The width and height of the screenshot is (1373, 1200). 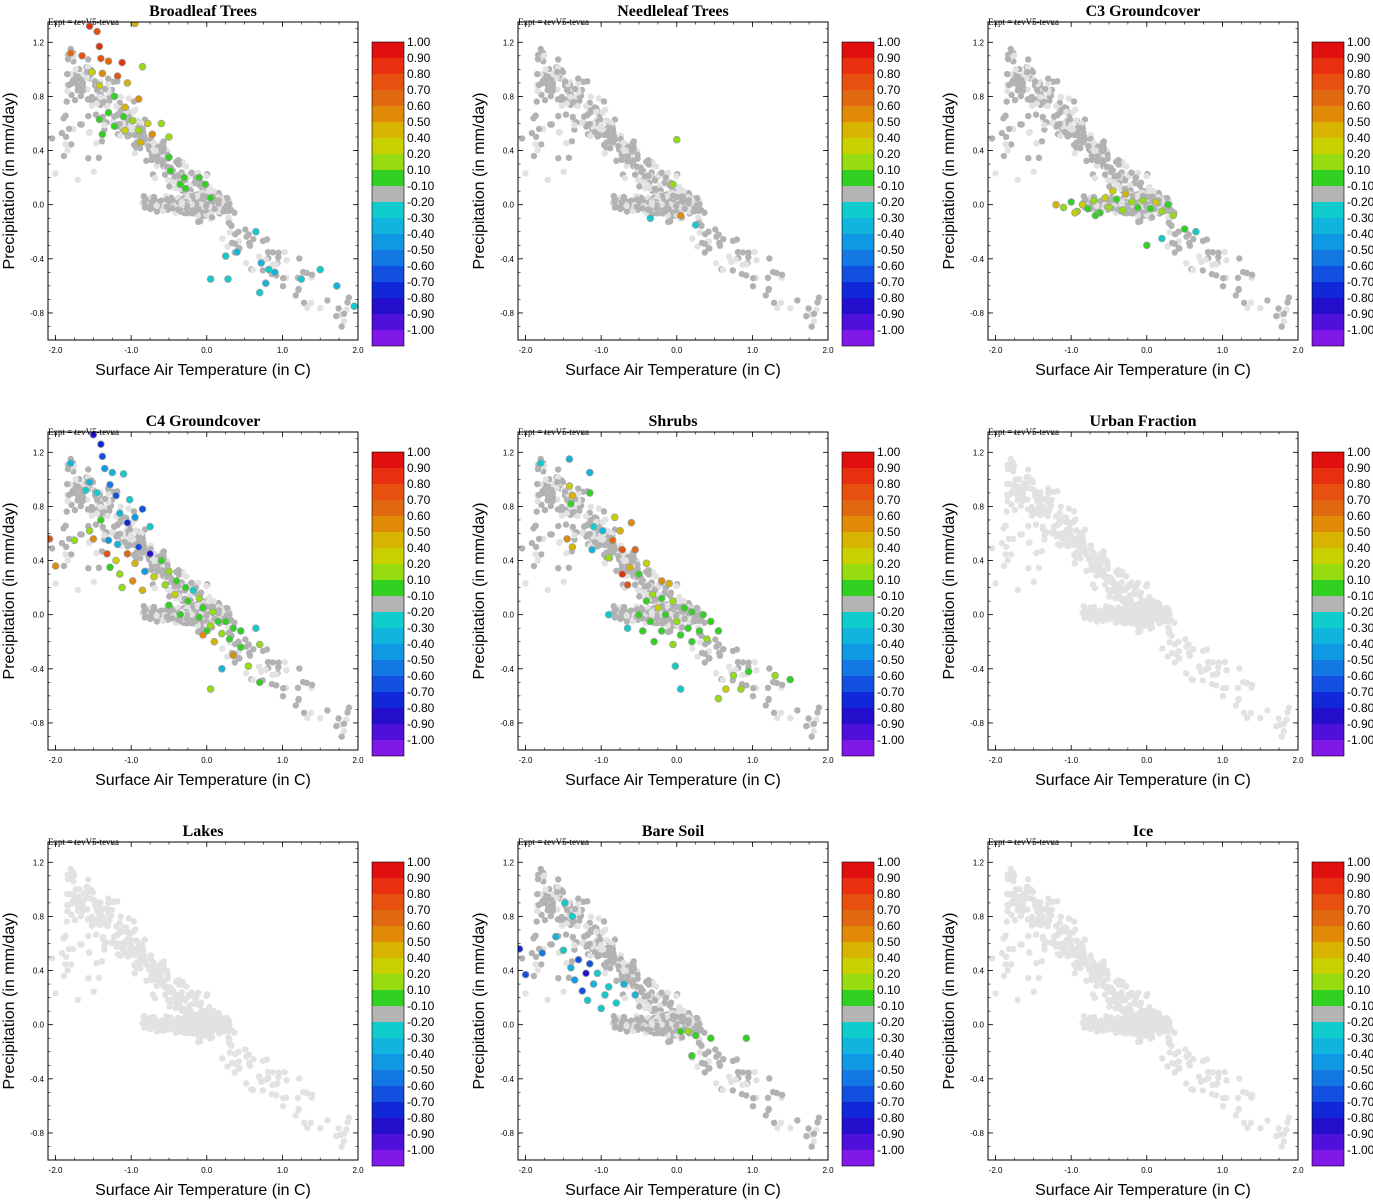 What do you see at coordinates (1360, 234) in the screenshot?
I see `colorbar-label: -0.40` at bounding box center [1360, 234].